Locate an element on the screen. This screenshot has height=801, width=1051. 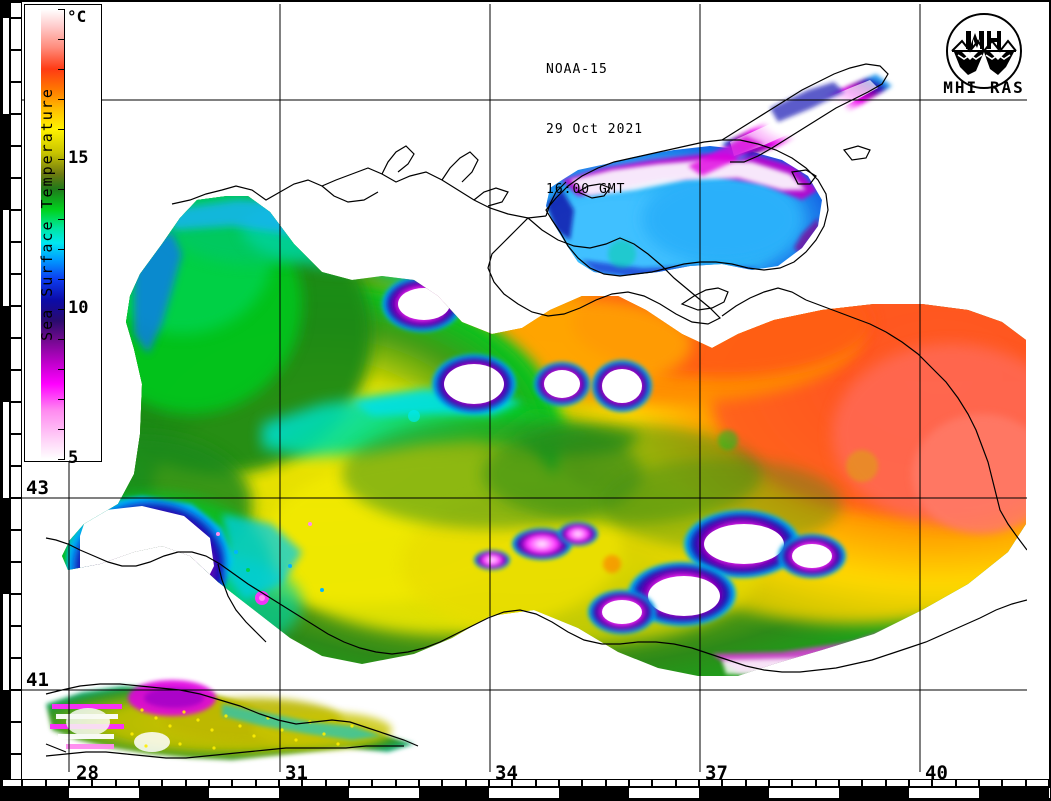
latitude-label-43: 43 is located at coordinates (37, 488).